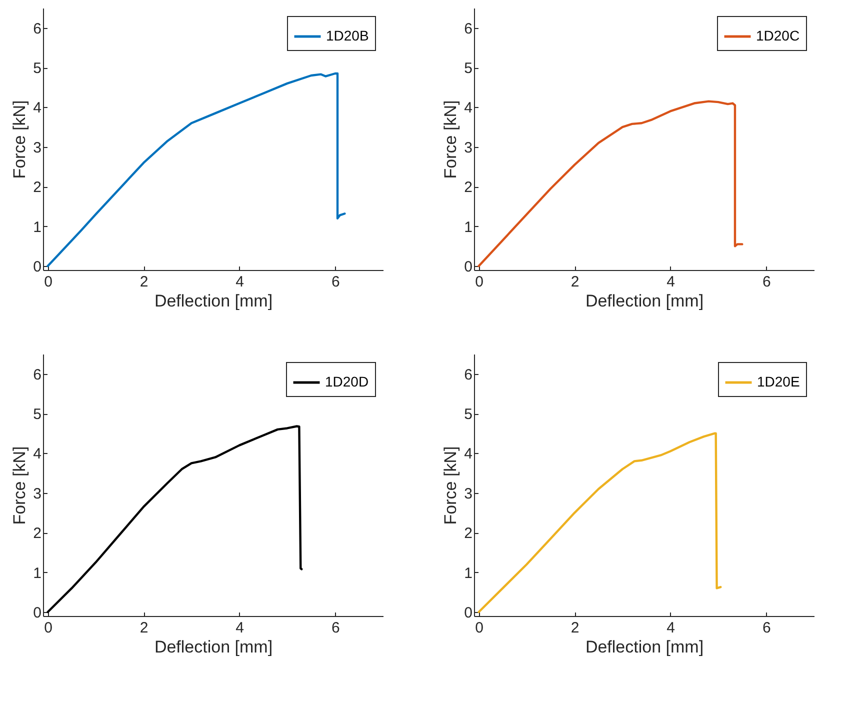  Describe the element at coordinates (347, 382) in the screenshot. I see `legend-label: 1D20D` at that location.